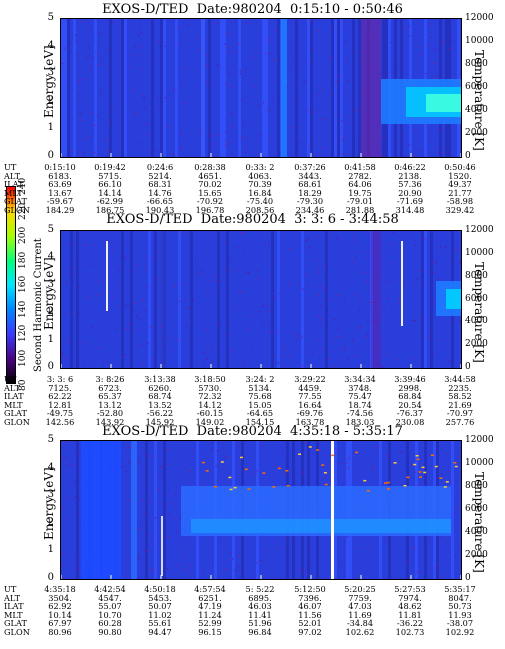 This screenshot has width=505, height=649. I want to click on data-gap-line, so click(332, 510).